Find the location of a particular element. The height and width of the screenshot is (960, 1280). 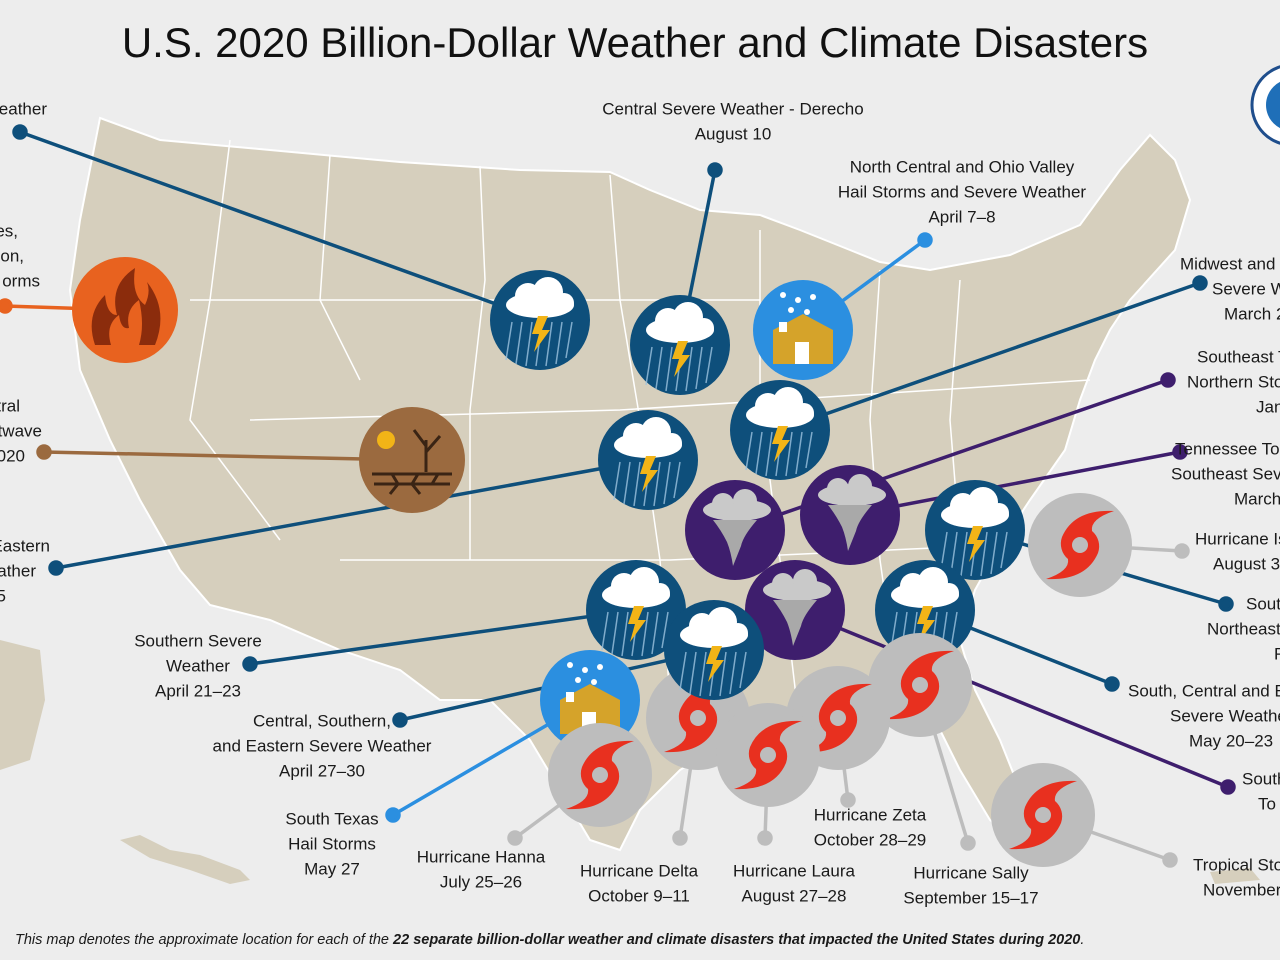

label: Southern Severe is located at coordinates (198, 640).